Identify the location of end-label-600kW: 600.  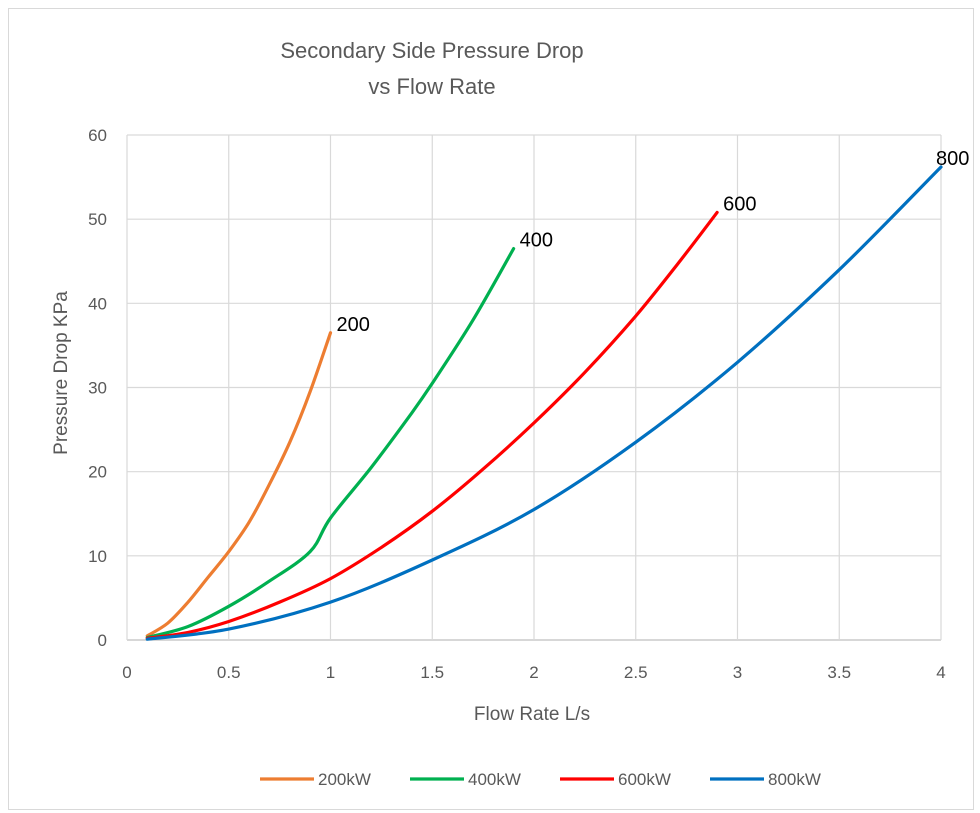
(739, 204).